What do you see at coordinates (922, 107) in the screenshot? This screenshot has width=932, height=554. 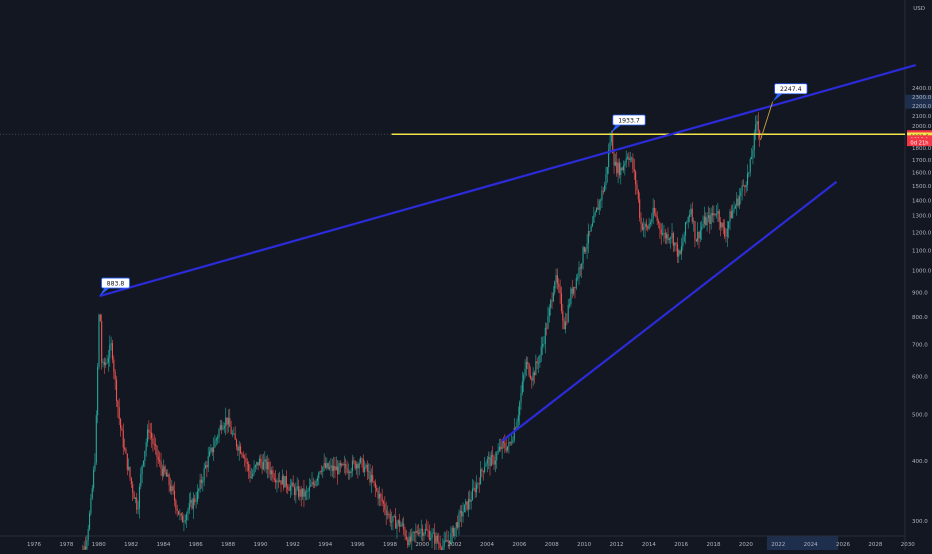 I see `y-tick-label: 2200.0` at bounding box center [922, 107].